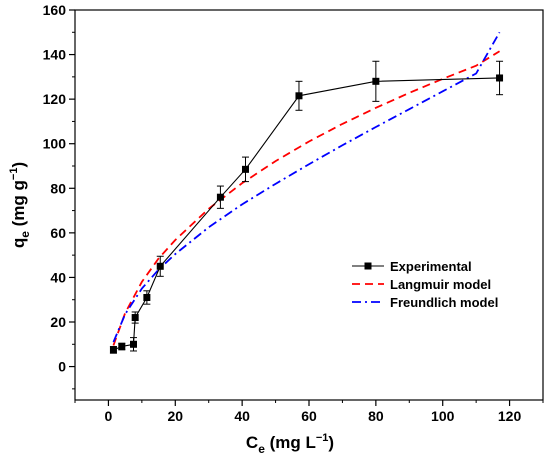 This screenshot has width=550, height=458. What do you see at coordinates (440, 284) in the screenshot?
I see `legend-label: Langmuir model` at bounding box center [440, 284].